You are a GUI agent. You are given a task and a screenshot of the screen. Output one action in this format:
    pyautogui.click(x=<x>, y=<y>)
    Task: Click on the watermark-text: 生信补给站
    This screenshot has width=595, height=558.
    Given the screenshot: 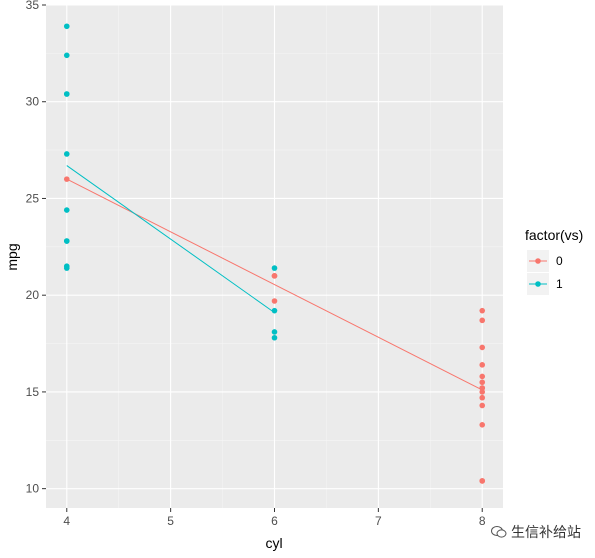 What is the action you would take?
    pyautogui.click(x=546, y=533)
    